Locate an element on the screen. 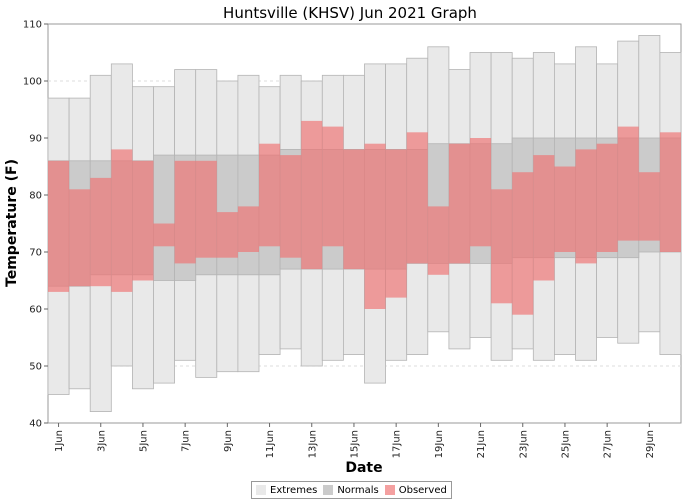 The height and width of the screenshot is (500, 700). x-tick-label: 19Jun is located at coordinates (439, 444).